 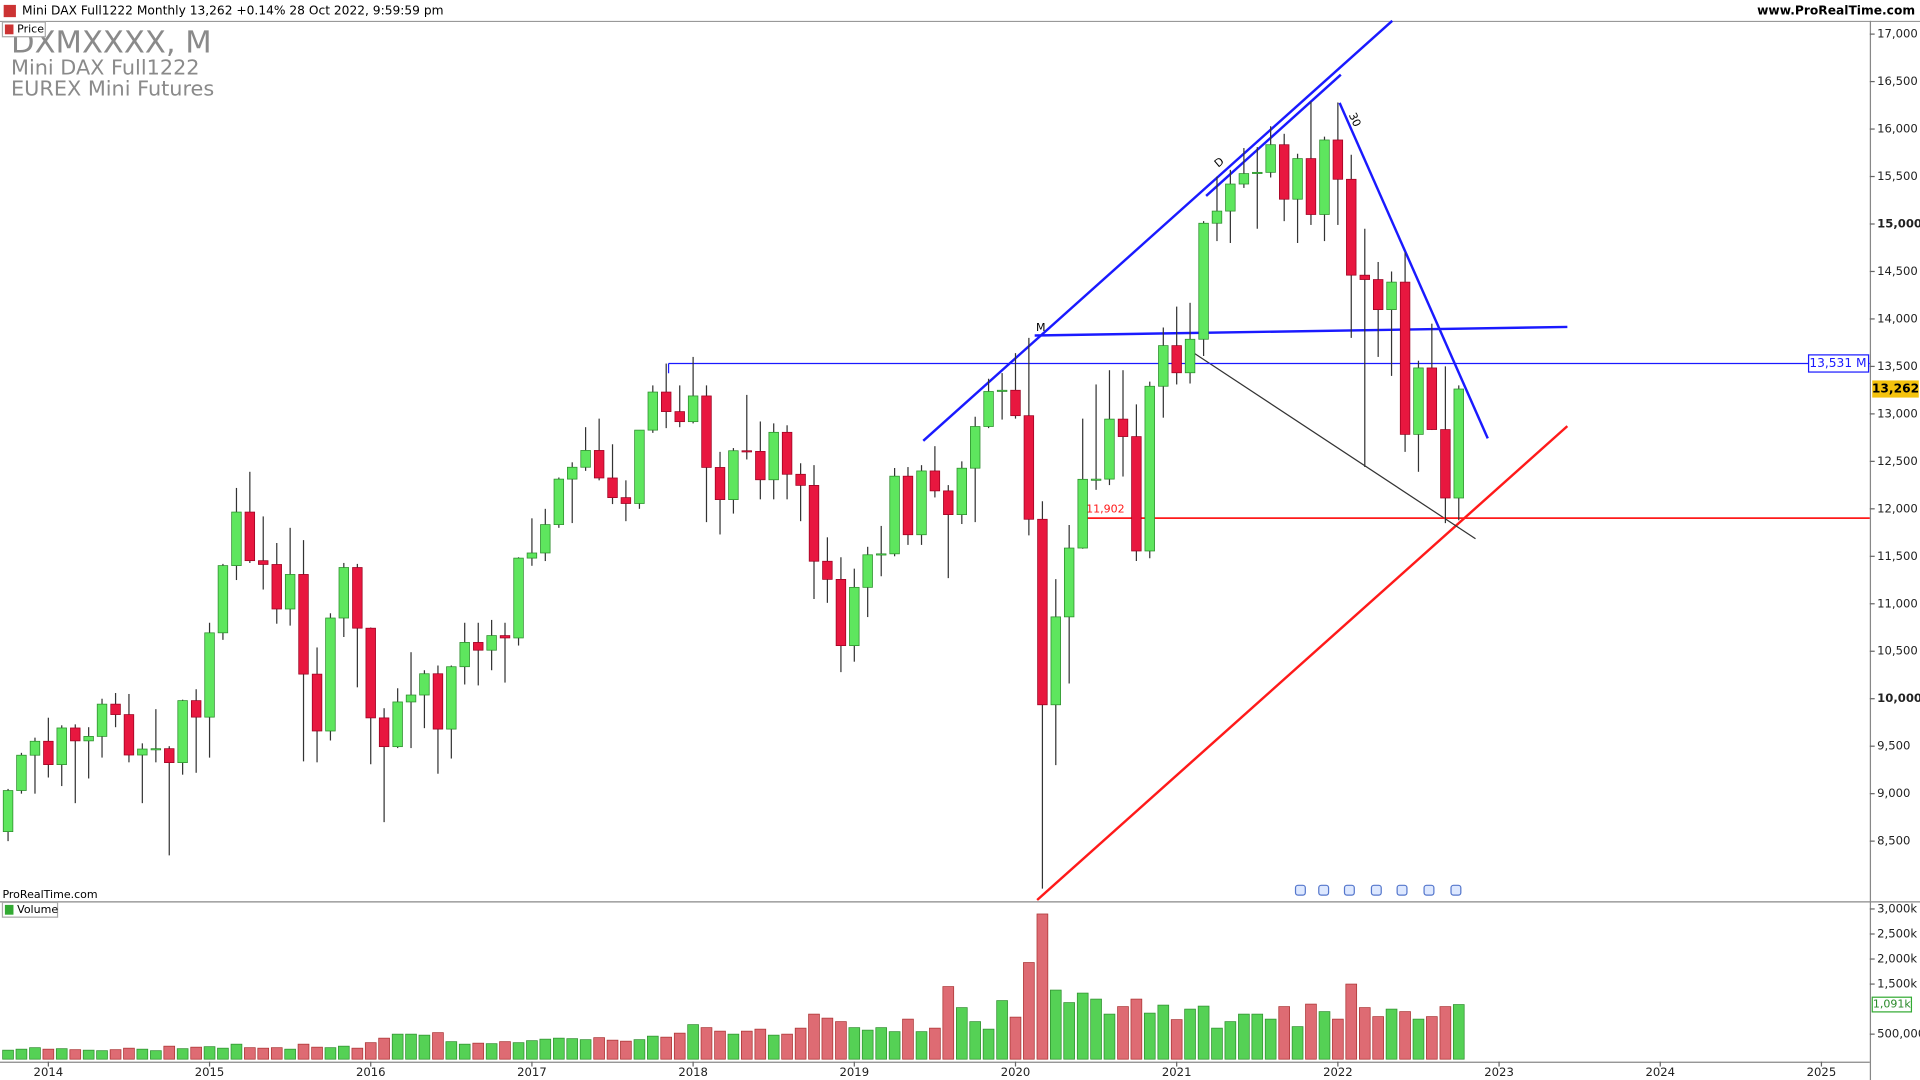 I want to click on x-tick-label: 2020, so click(x=1016, y=1072).